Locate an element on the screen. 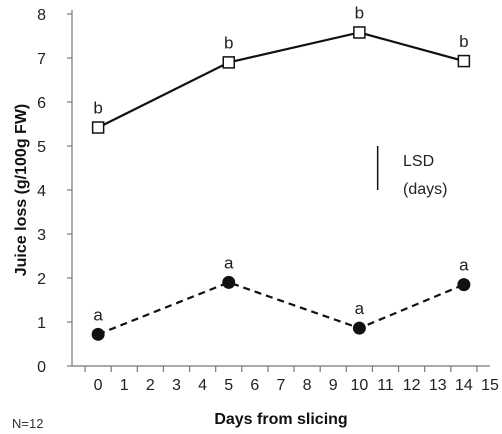 The width and height of the screenshot is (502, 434). x-tick-label: 15 is located at coordinates (490, 385).